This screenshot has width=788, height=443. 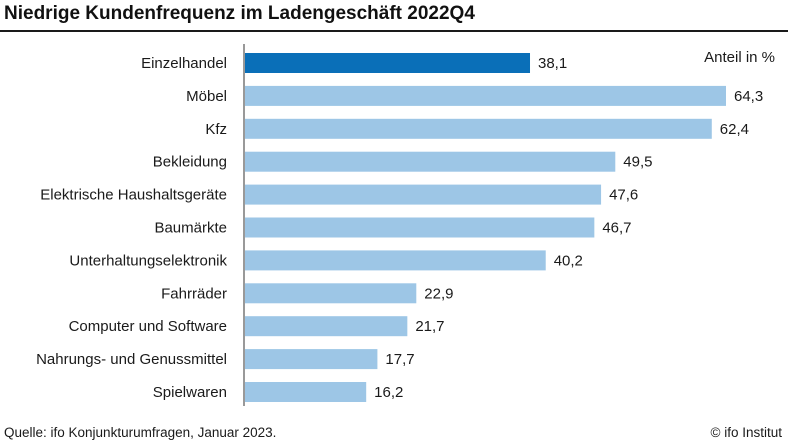 I want to click on category-label: Unterhaltungselektronik, so click(x=148, y=260).